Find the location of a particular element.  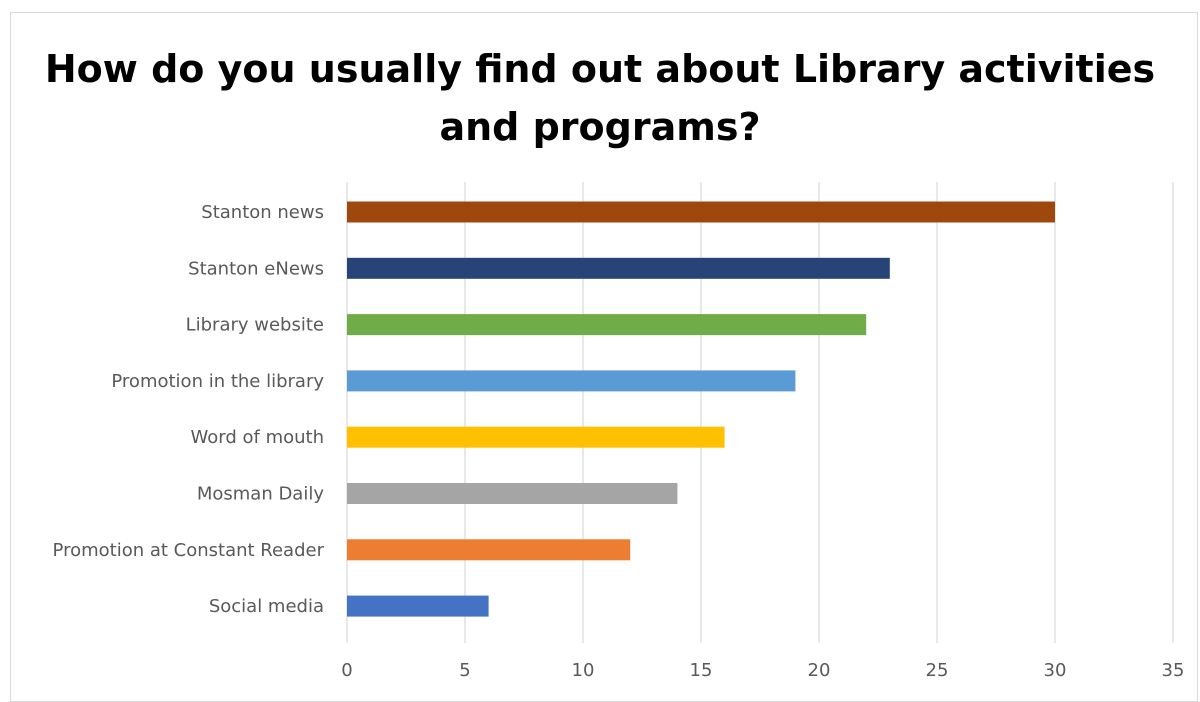

x-tick-label: 30 is located at coordinates (1055, 670).